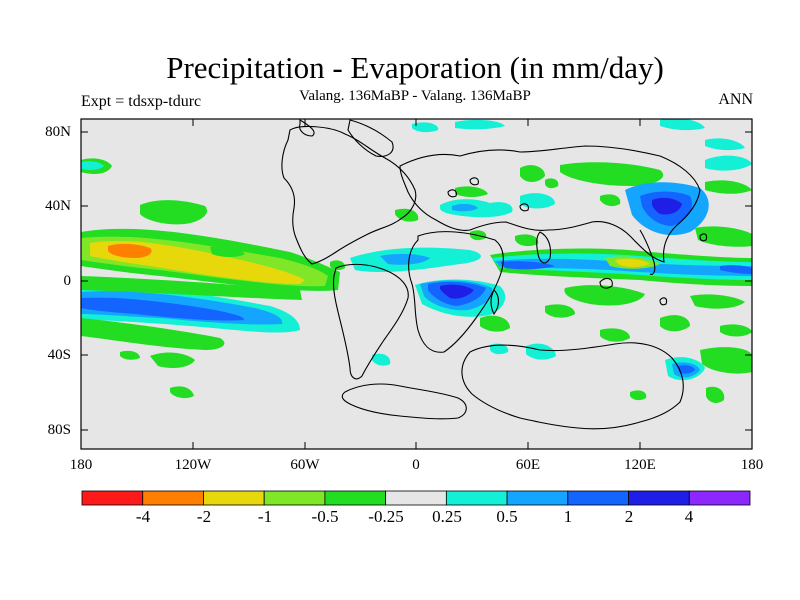 The height and width of the screenshot is (600, 800). Describe the element at coordinates (640, 465) in the screenshot. I see `lon-tick-label: 120E` at that location.